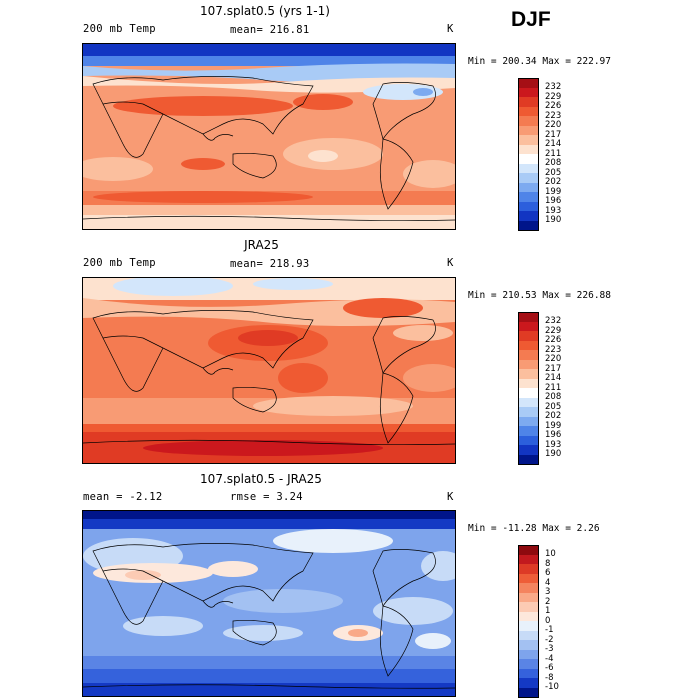 This screenshot has height=700, width=700. What do you see at coordinates (548, 611) in the screenshot?
I see `colorbar-tick-label: 1` at bounding box center [548, 611].